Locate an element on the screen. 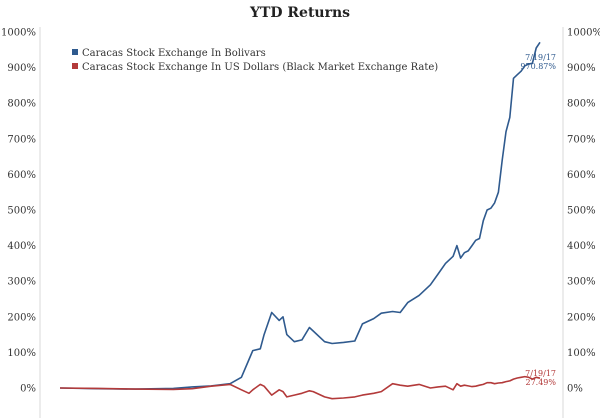  legend-swatch-usd is located at coordinates (75, 66).